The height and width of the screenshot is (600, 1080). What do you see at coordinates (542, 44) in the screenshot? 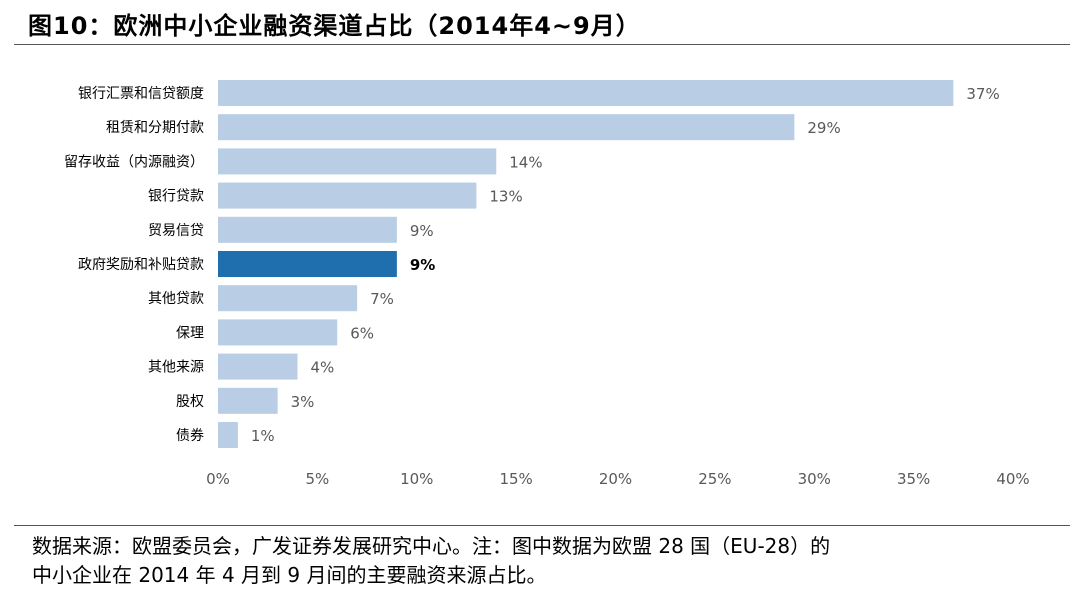
I see `title-divider` at bounding box center [542, 44].